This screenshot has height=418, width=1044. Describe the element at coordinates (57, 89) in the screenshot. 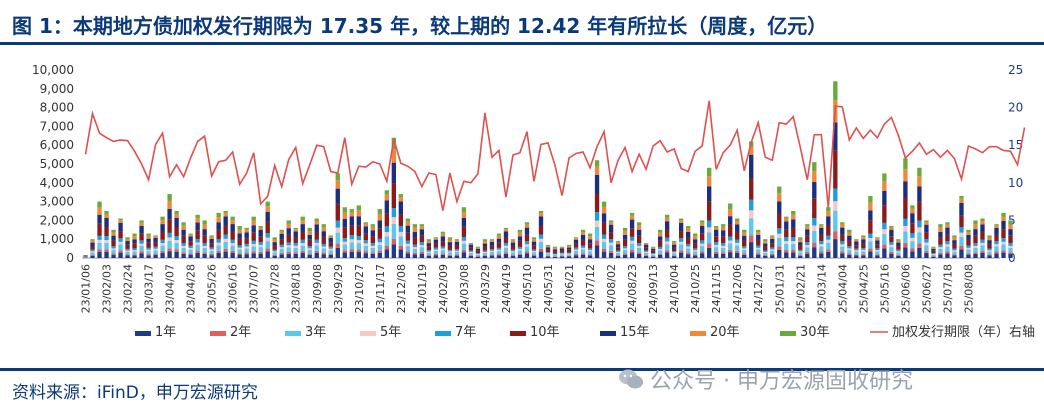

I see `y-left-tick-label: 9,000` at that location.